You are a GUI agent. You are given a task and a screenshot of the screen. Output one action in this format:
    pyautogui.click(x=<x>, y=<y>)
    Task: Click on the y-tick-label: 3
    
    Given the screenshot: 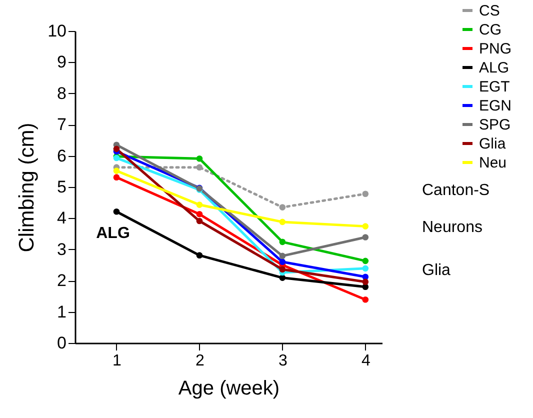 What is the action you would take?
    pyautogui.click(x=61, y=249)
    